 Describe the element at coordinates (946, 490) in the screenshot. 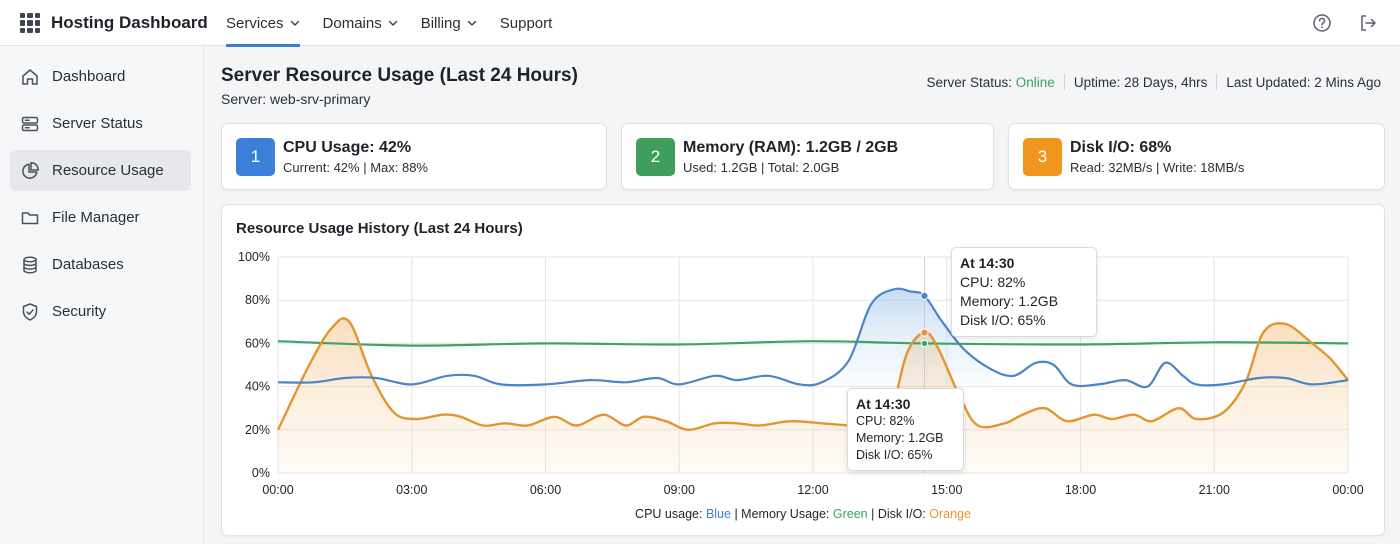

I see `x-tick-label: 15:00` at that location.